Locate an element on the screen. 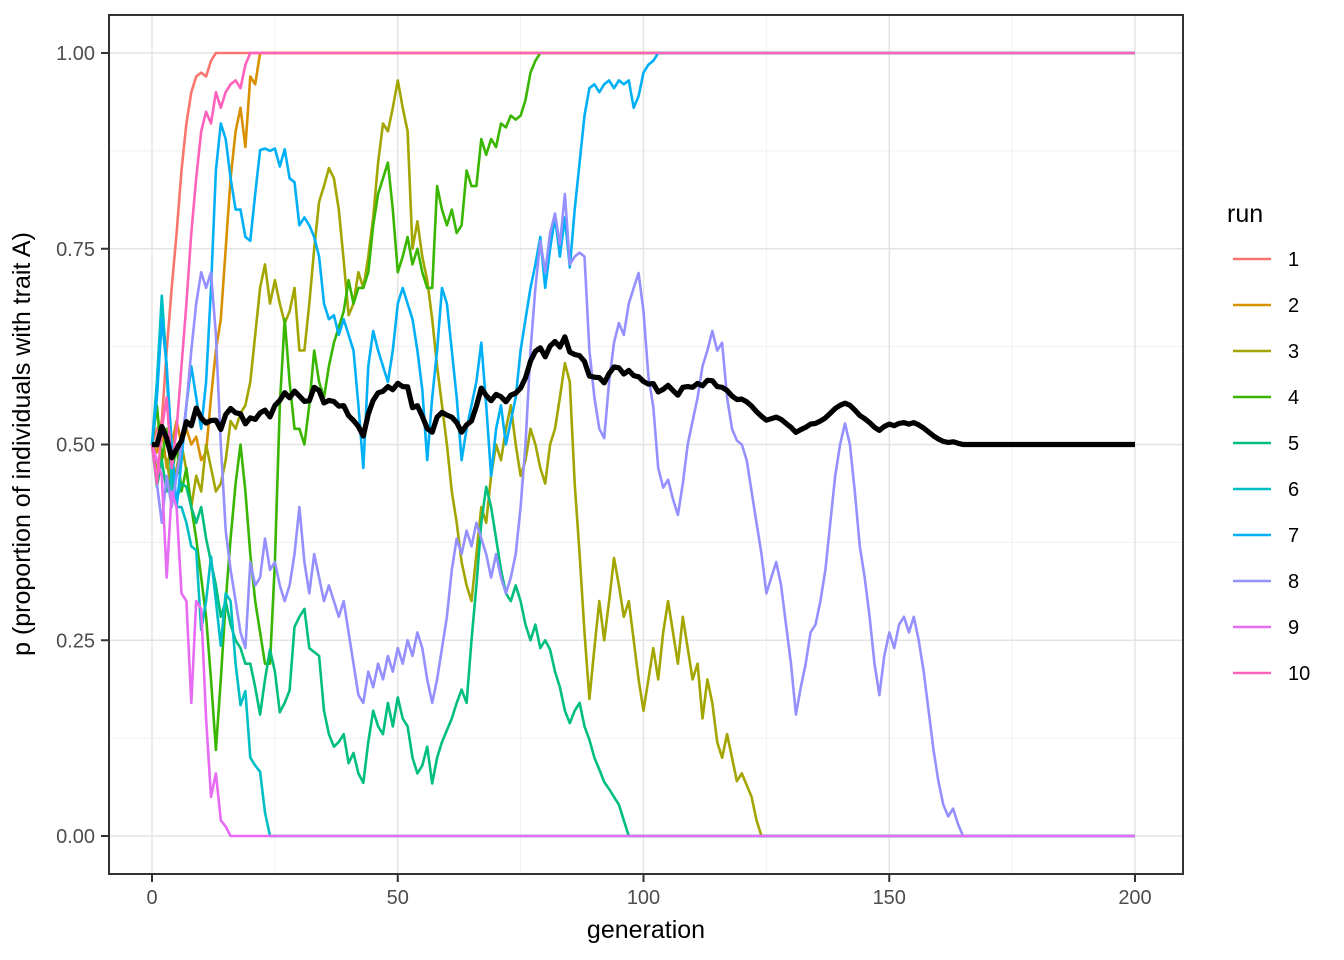  x-tick-label-200: 200 is located at coordinates (1134, 898).